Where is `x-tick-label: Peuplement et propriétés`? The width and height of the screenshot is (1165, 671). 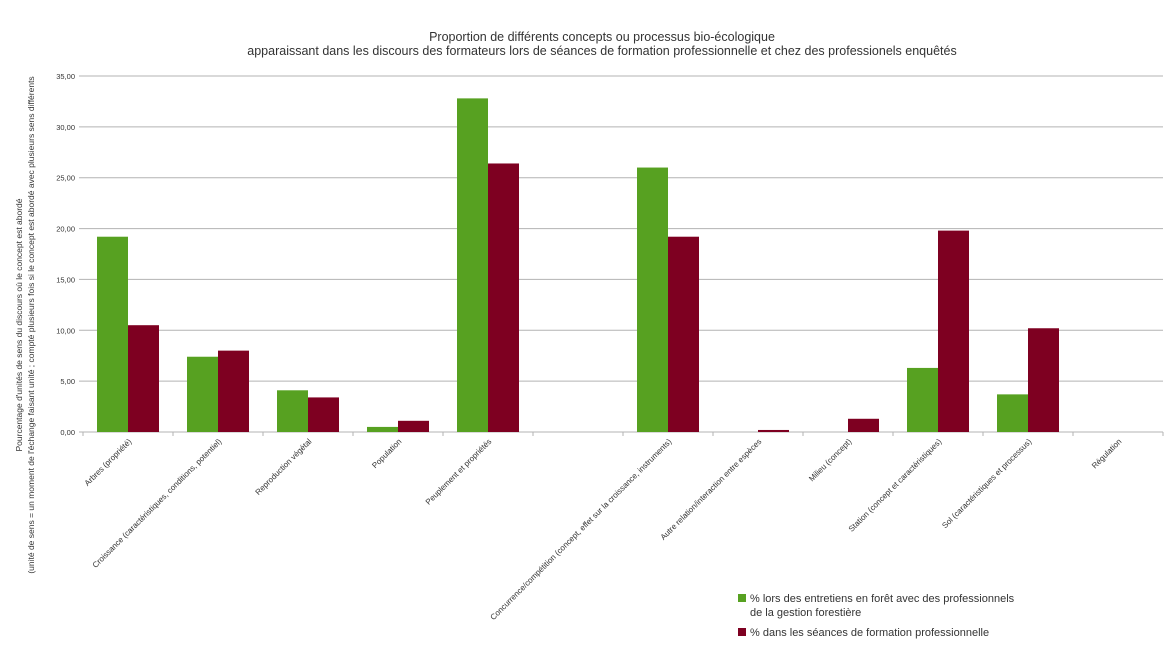 x-tick-label: Peuplement et propriétés is located at coordinates (459, 472).